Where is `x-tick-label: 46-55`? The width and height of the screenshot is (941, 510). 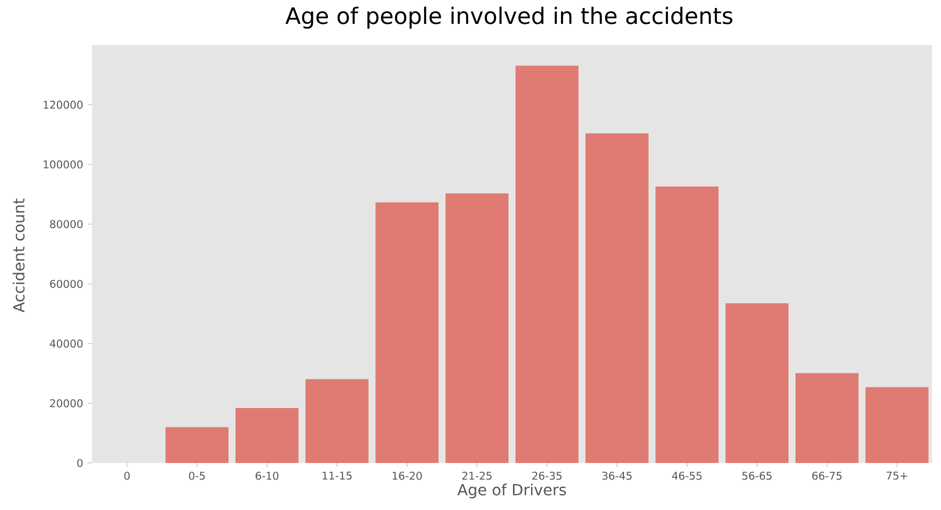
x-tick-label: 46-55 is located at coordinates (687, 476).